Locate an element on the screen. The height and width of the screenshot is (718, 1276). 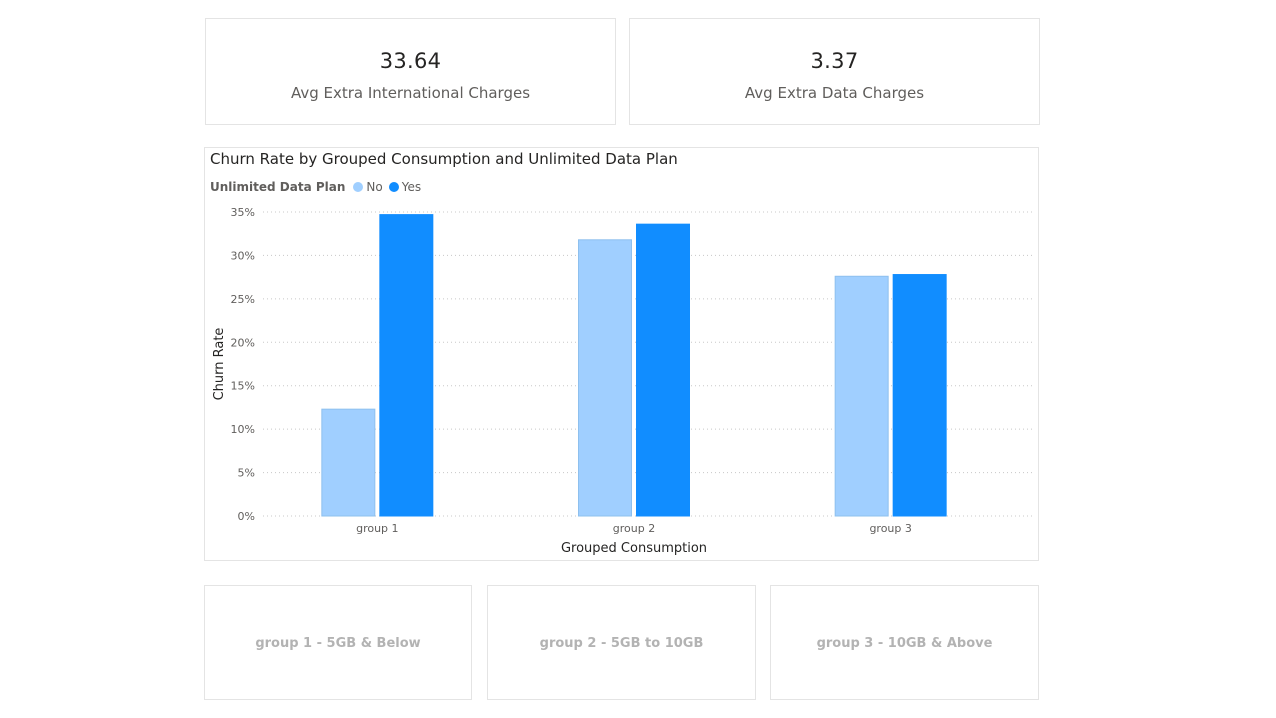
kpi-label: Avg Extra Data Charges is located at coordinates (834, 93).